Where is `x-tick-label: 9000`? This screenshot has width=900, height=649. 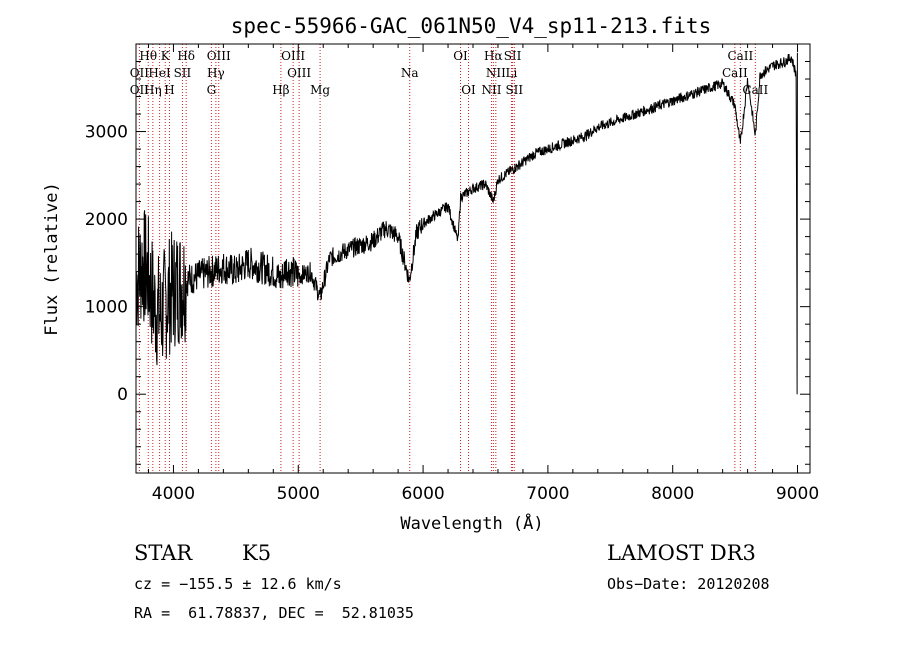 x-tick-label: 9000 is located at coordinates (797, 494).